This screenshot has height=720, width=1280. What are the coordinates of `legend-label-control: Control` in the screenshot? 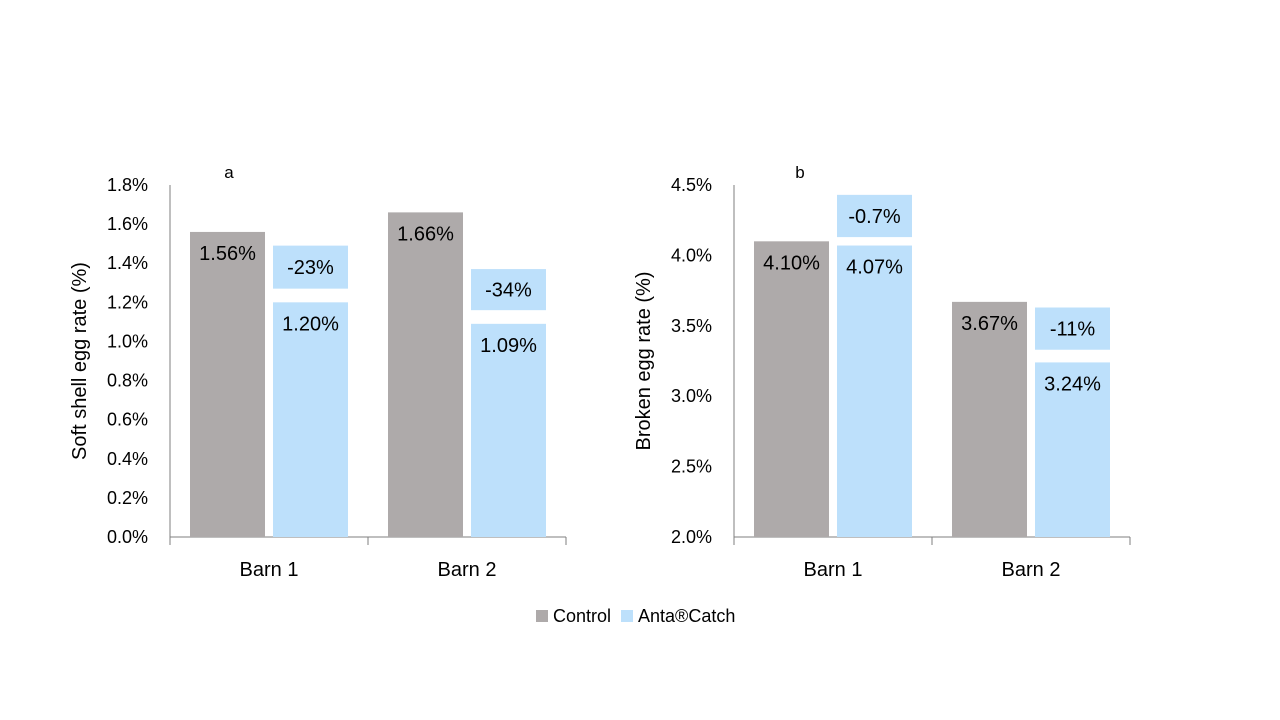 It's located at (582, 615).